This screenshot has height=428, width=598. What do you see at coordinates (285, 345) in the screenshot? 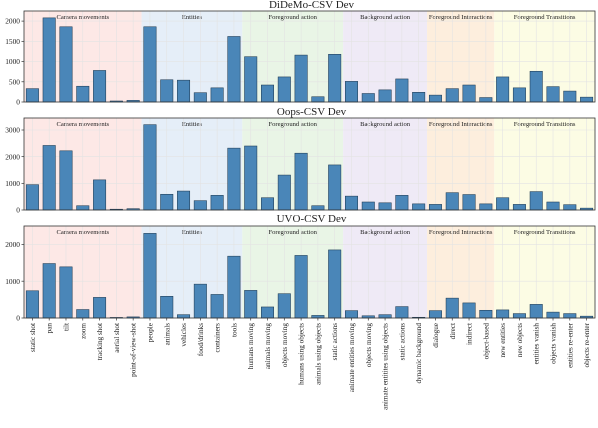
I see `x-tick-label: objects moving` at bounding box center [285, 345].